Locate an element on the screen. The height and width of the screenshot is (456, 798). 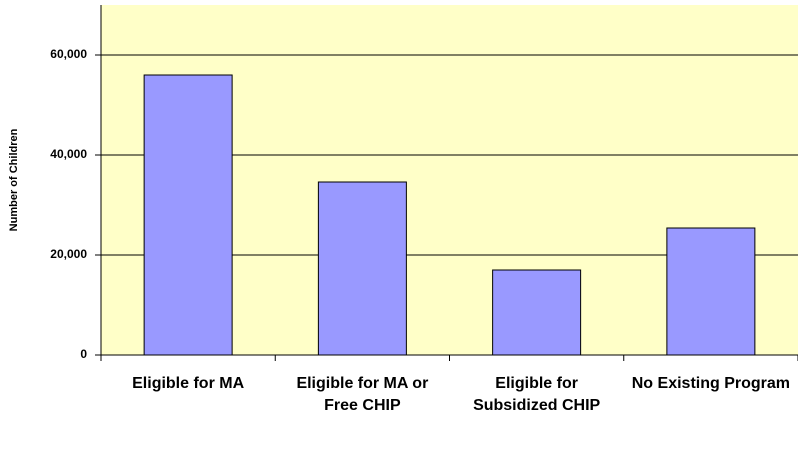
y-tick-label: 40,000 is located at coordinates (68, 154).